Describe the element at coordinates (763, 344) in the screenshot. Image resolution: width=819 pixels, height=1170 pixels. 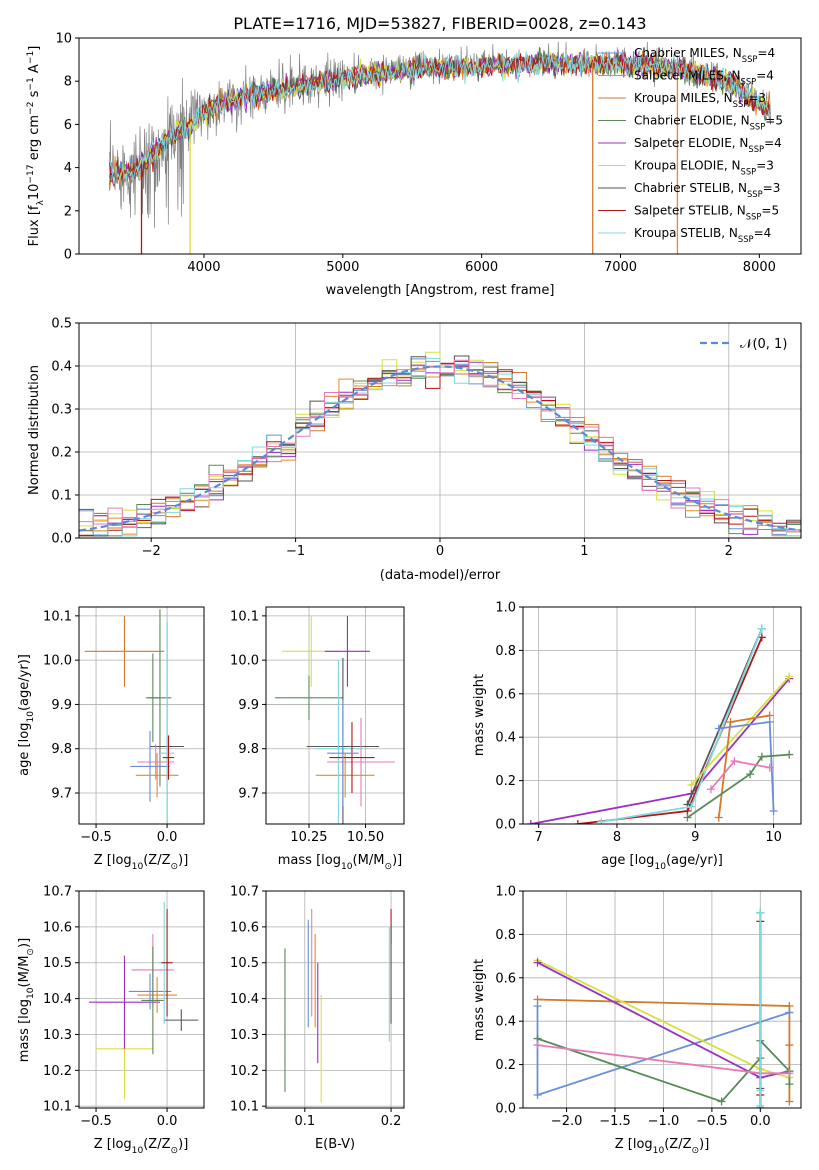
I see `legend-entry: 𝒩(0, 1)` at that location.